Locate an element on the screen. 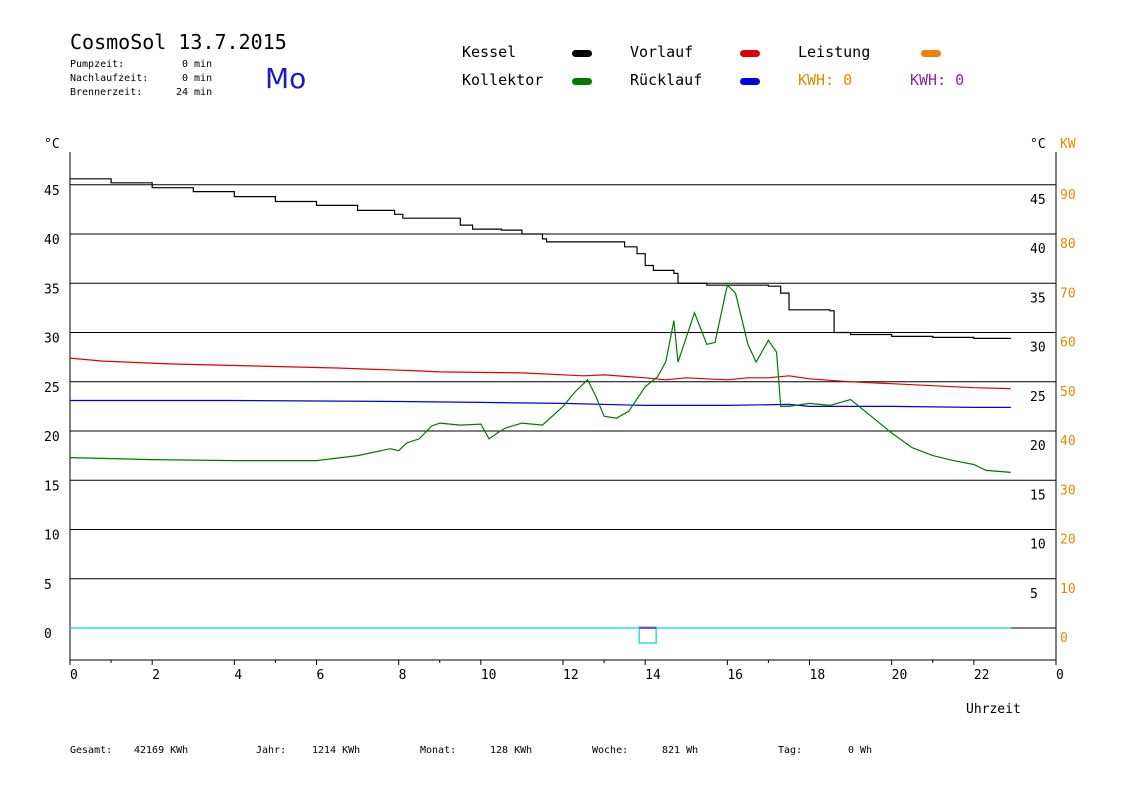 This screenshot has width=1148, height=812. x-tick-label: 16 is located at coordinates (735, 675).